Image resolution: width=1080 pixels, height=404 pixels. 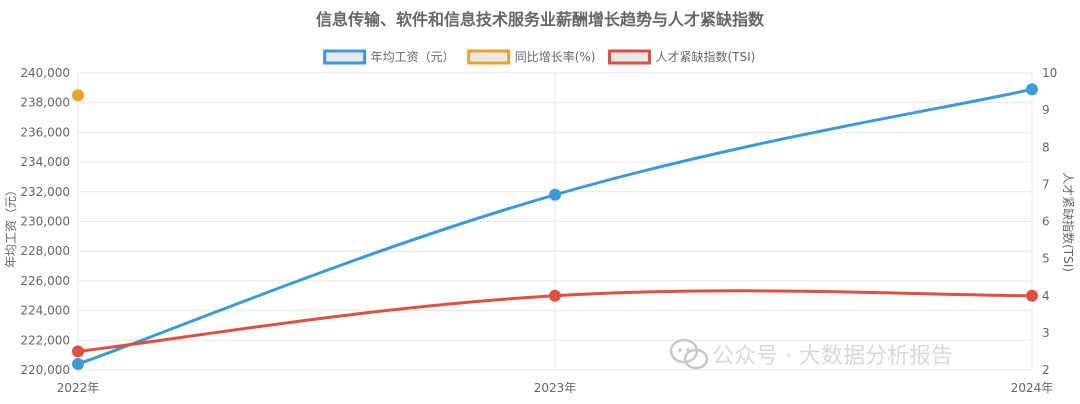 I want to click on right-tick-label: 6, so click(x=1046, y=222).